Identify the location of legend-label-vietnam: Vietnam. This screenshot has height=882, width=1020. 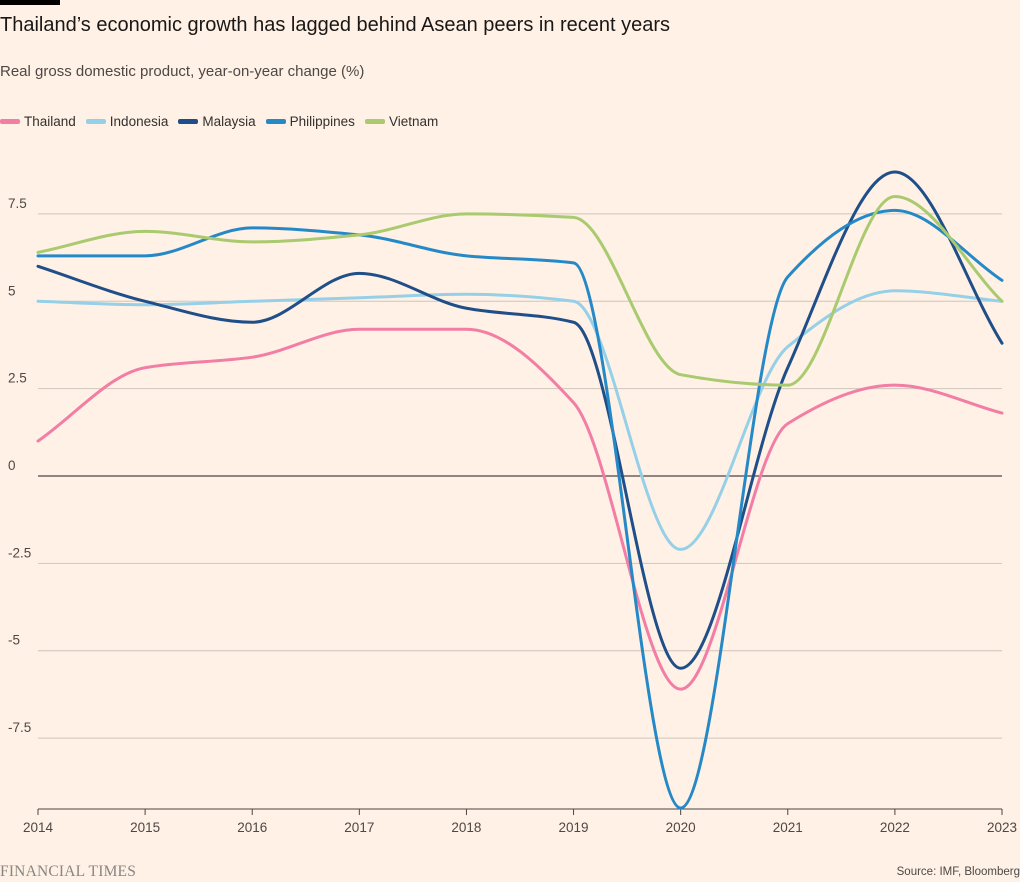
(413, 121).